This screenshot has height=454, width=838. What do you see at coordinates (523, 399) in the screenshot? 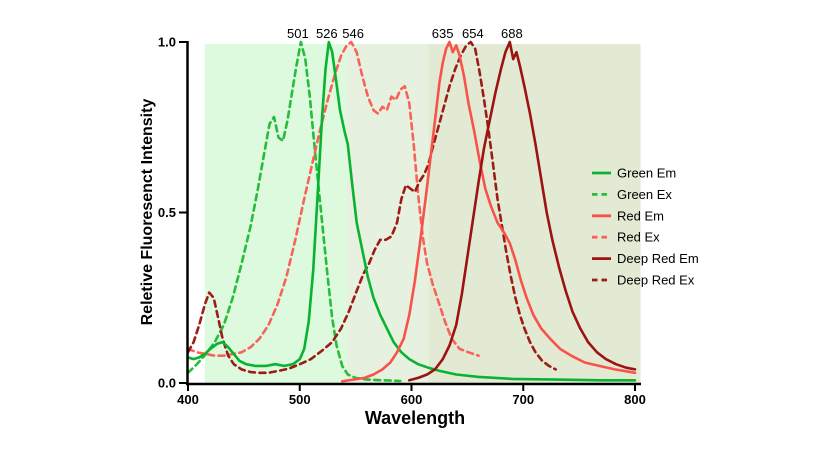
I see `x-tick-label: 700` at bounding box center [523, 399].